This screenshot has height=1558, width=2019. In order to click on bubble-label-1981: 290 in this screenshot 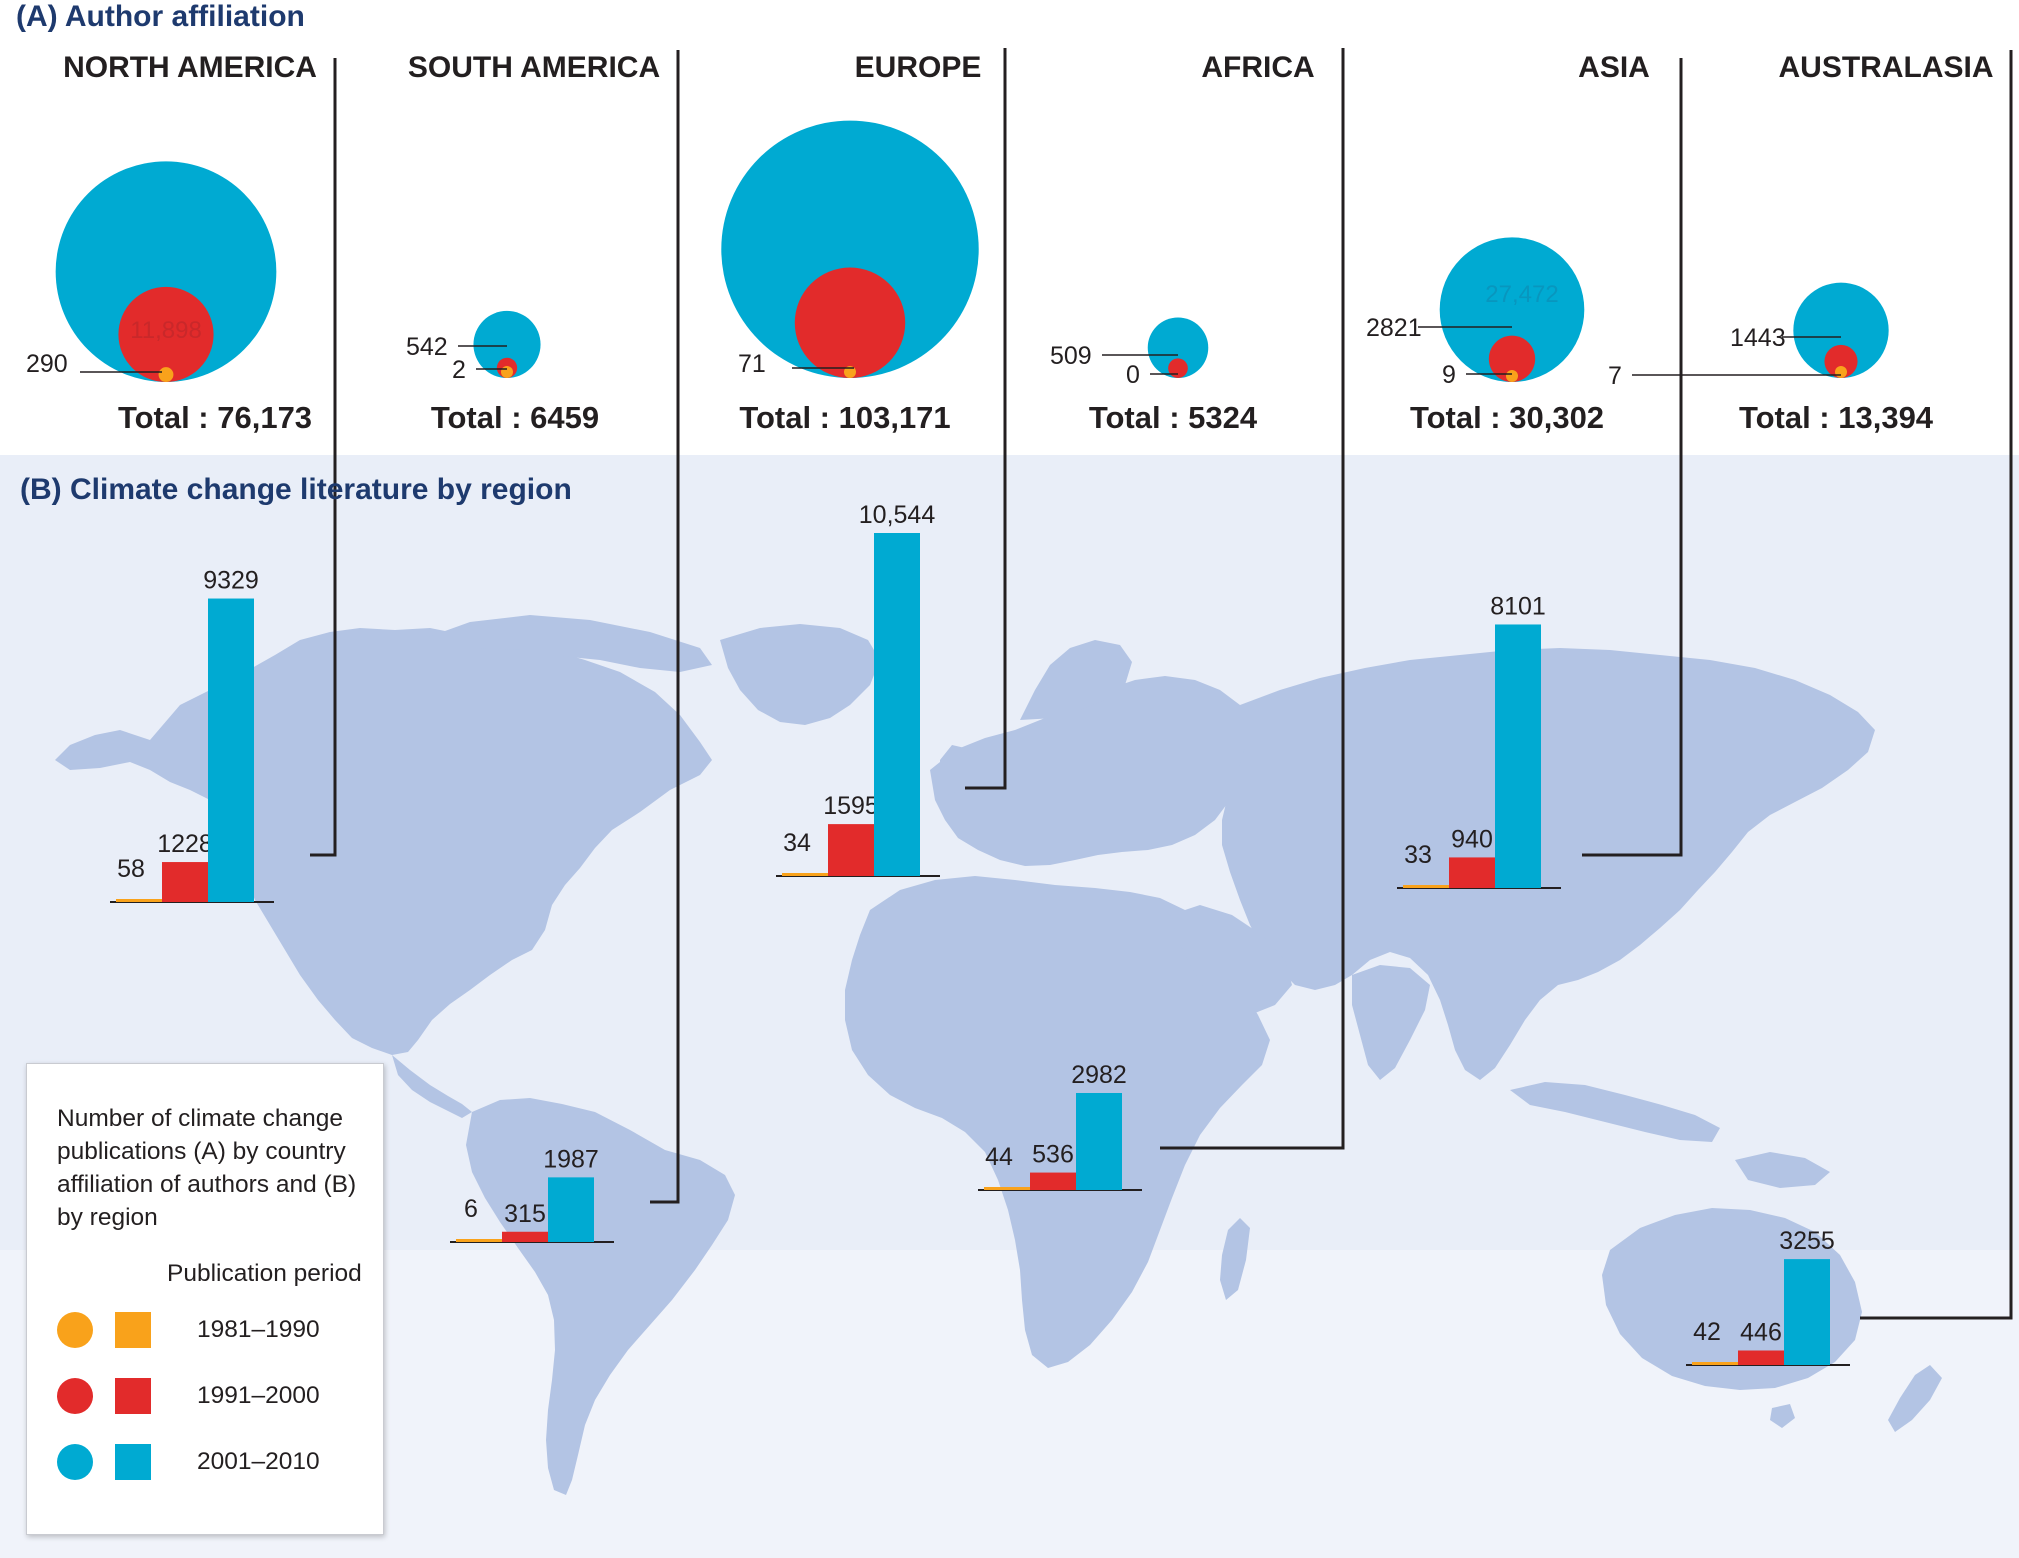, I will do `click(47, 364)`.